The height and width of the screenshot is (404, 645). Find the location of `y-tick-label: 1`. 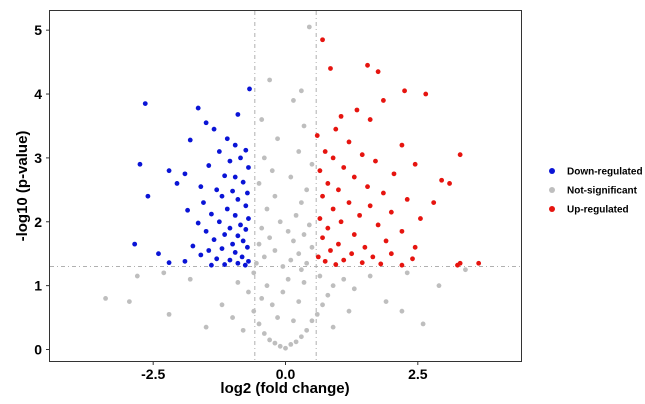

y-tick-label: 1 is located at coordinates (38, 286).